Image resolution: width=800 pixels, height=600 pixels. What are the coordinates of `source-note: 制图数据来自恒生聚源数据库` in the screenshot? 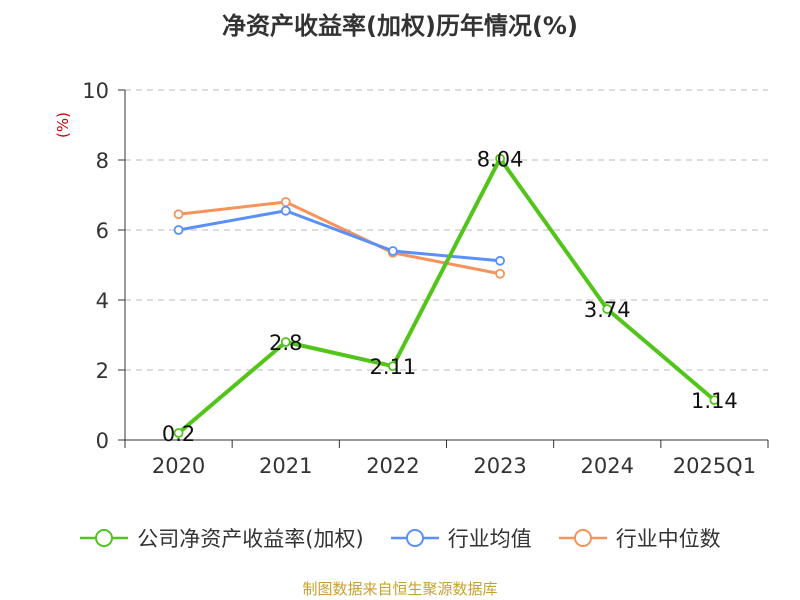 It's located at (400, 589).